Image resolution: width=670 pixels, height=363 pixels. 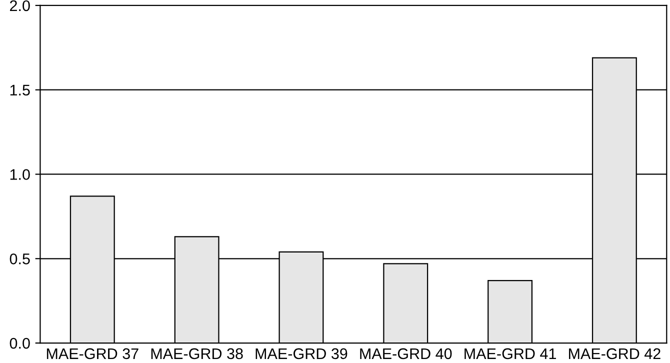 I want to click on x-tick-label: MAE-GRD 37, so click(x=92, y=354).